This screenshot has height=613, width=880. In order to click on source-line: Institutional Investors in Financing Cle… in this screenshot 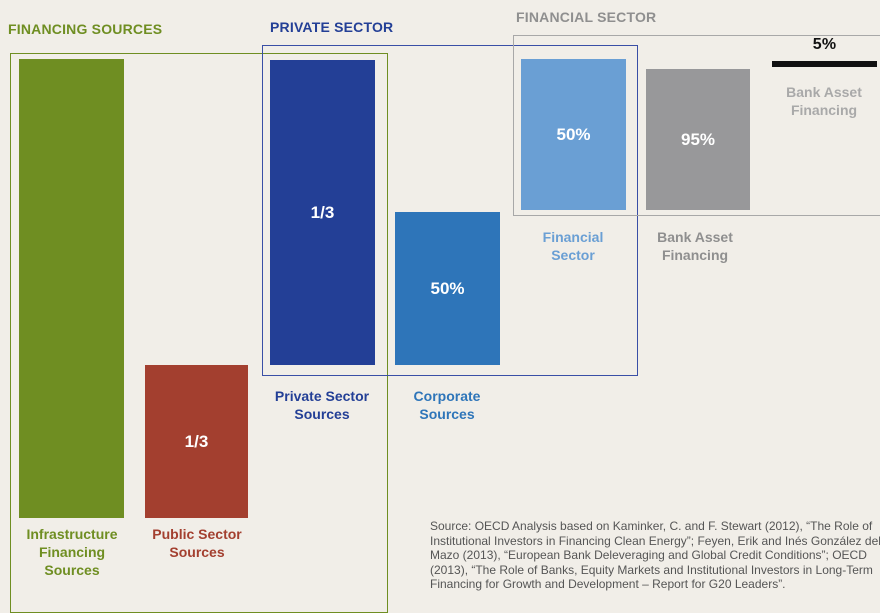, I will do `click(655, 540)`.